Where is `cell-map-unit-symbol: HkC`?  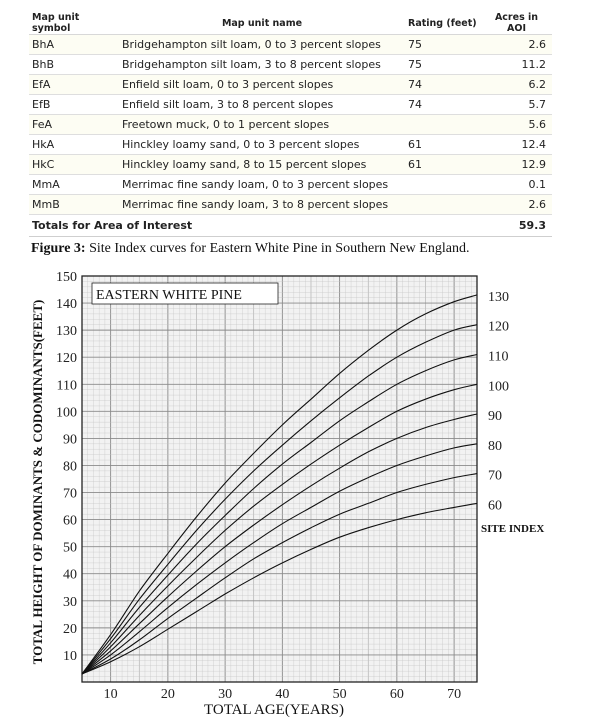
cell-map-unit-symbol: HkC is located at coordinates (74, 164).